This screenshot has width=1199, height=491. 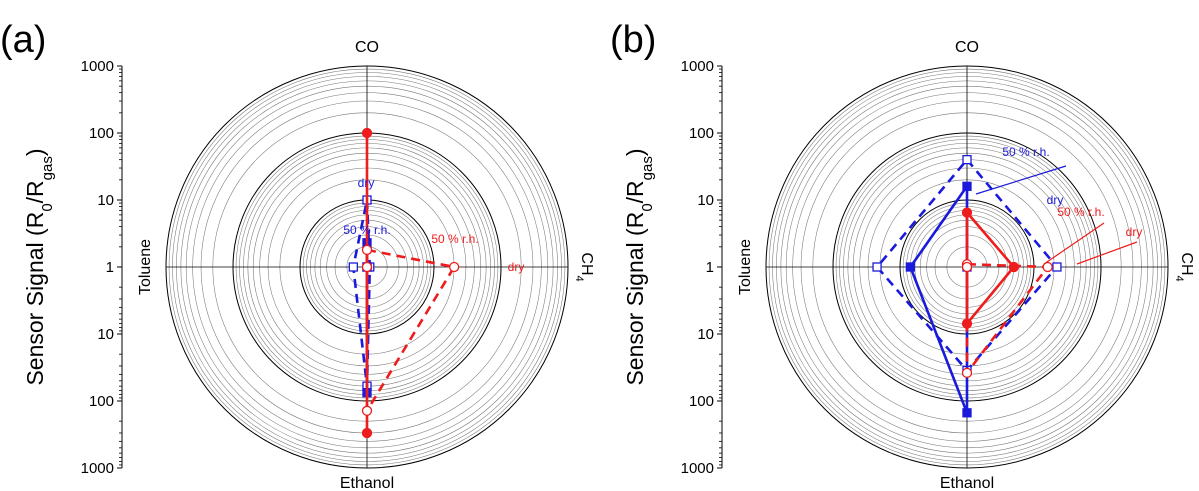 What do you see at coordinates (584, 266) in the screenshot?
I see `p0-axis-label-ch4: CH4` at bounding box center [584, 266].